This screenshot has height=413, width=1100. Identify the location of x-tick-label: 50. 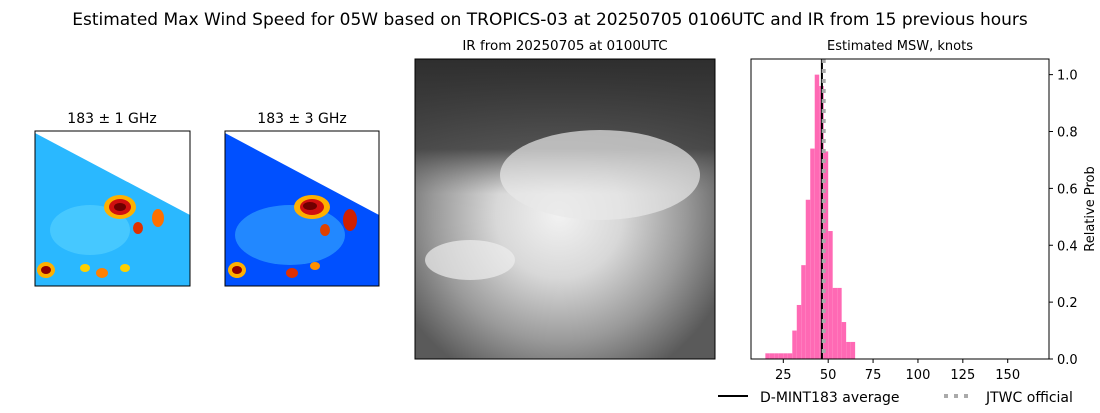
(828, 375).